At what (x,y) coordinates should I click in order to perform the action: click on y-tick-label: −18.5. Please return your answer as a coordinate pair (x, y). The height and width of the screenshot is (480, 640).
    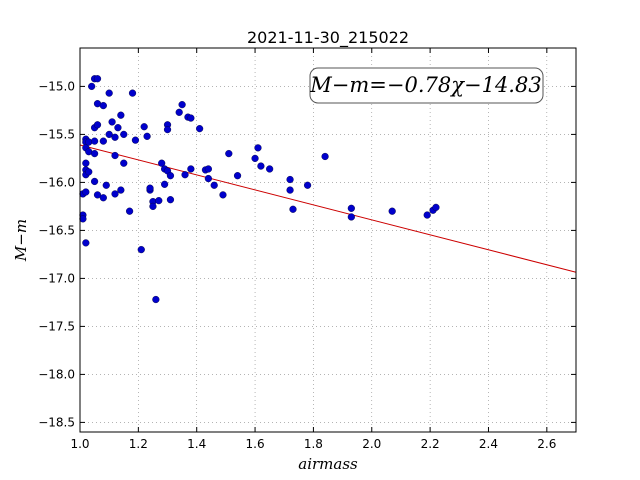
    Looking at the image, I should click on (56, 422).